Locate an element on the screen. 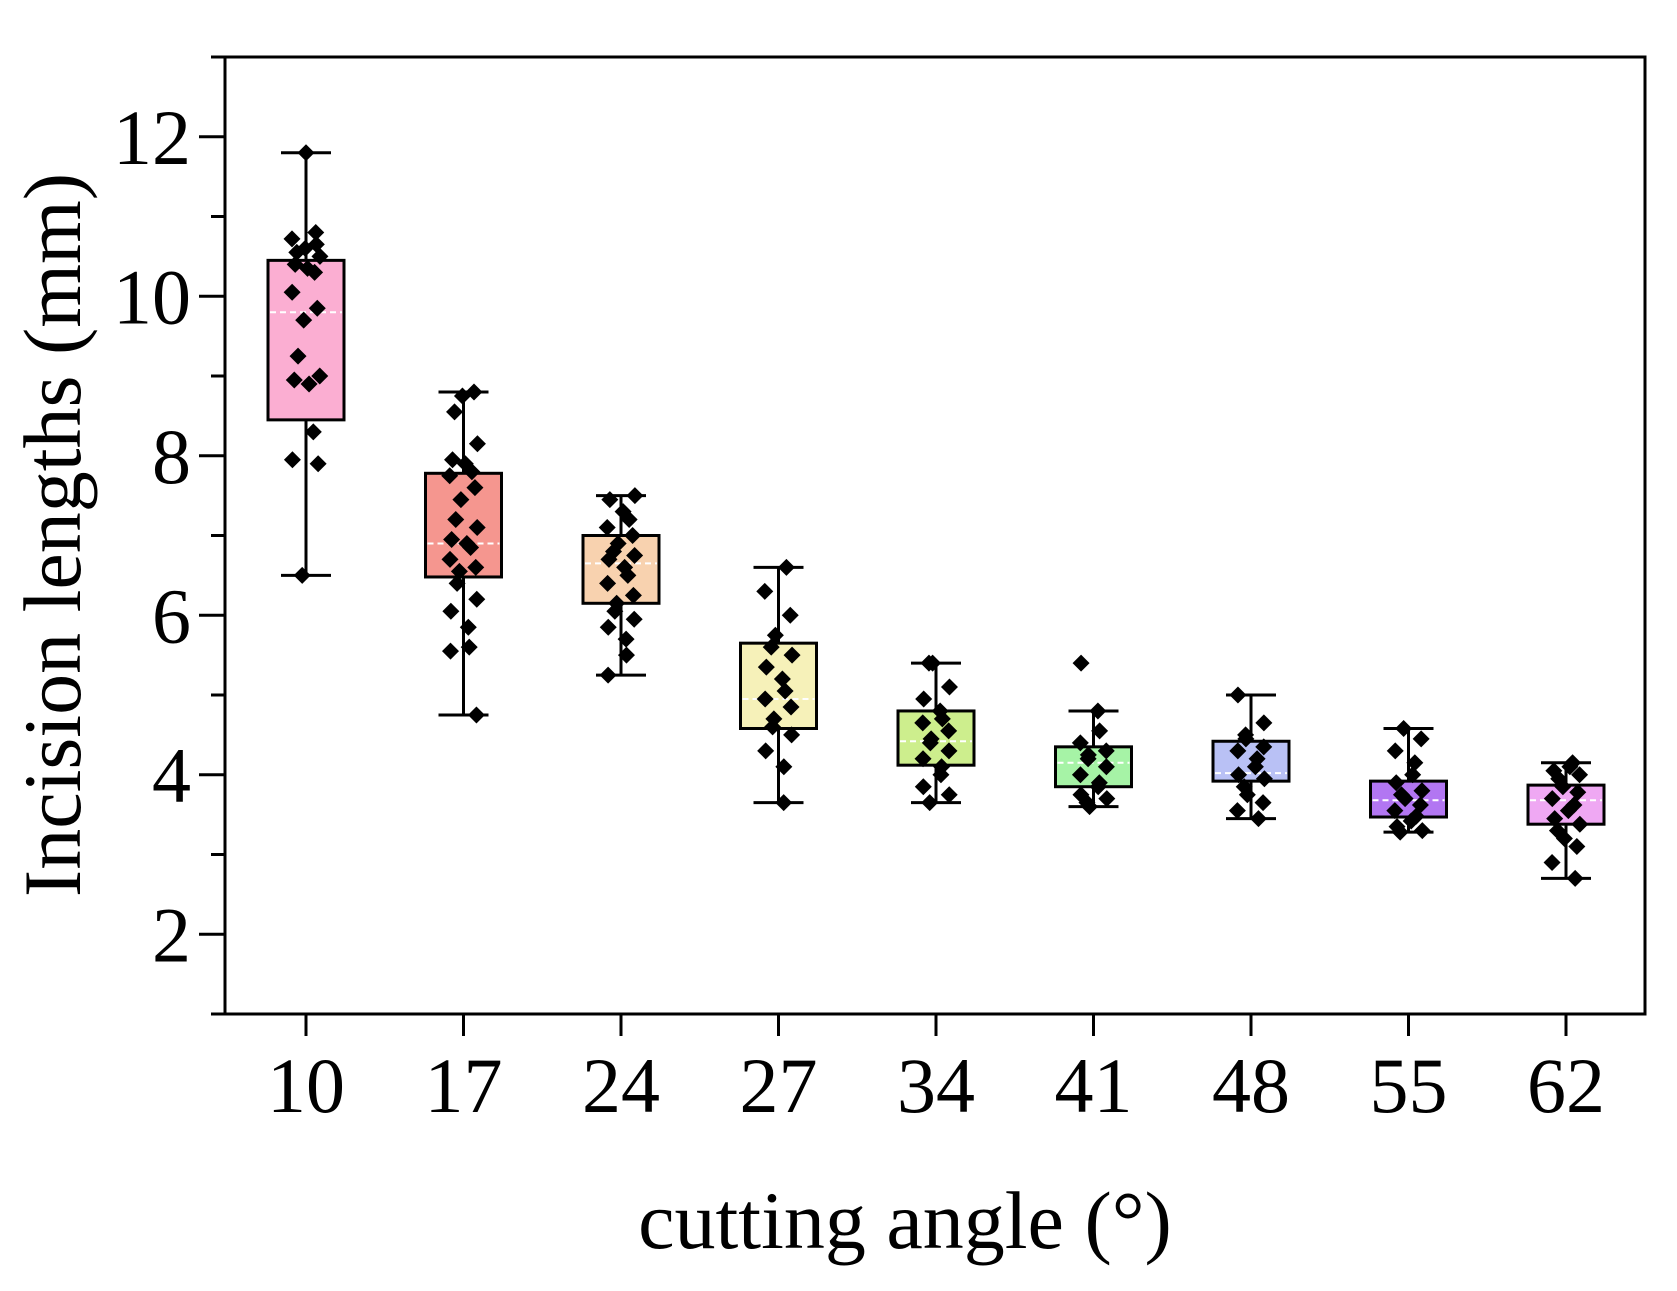  x-axis: 10 17 24 27 34 41 48 55 62 is located at coordinates (936, 1071).